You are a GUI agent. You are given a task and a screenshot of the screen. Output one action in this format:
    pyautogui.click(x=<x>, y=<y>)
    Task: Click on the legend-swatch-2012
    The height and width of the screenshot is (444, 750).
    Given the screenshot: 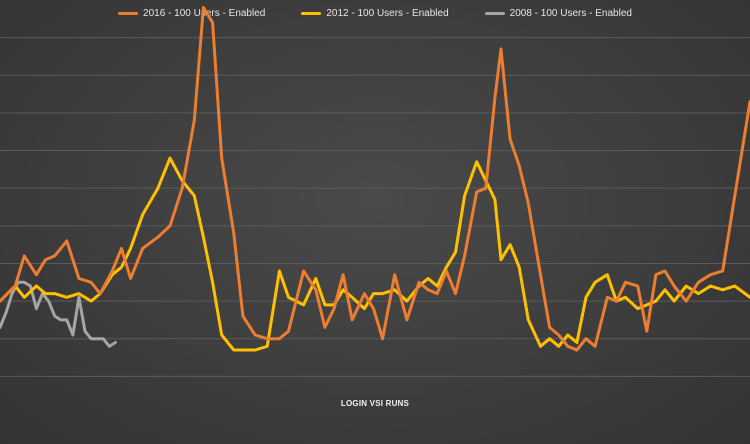 What is the action you would take?
    pyautogui.click(x=311, y=13)
    